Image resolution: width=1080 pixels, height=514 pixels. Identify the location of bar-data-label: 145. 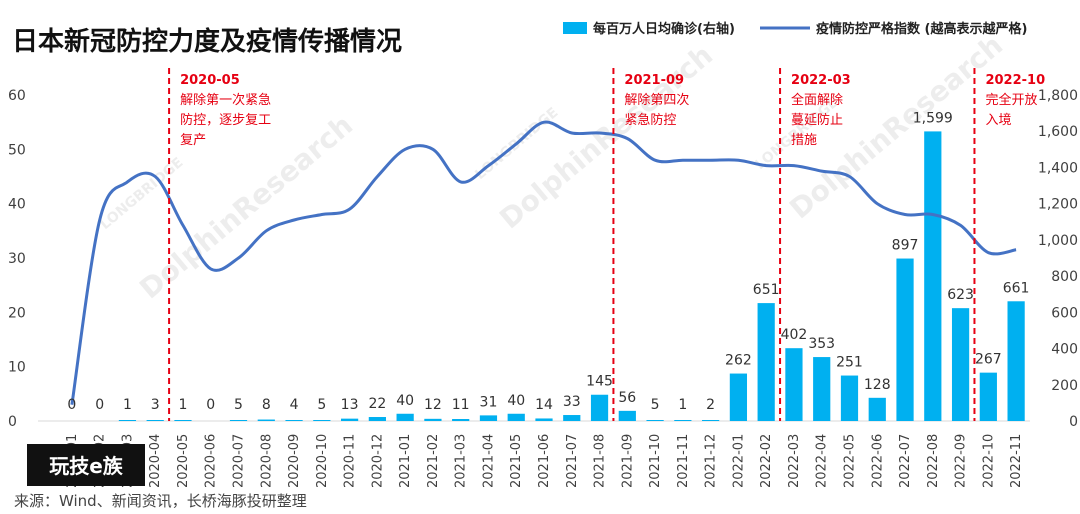
(599, 382).